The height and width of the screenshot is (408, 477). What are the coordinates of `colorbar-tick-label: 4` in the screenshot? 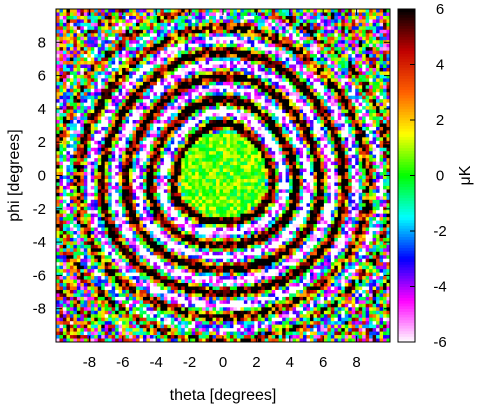 It's located at (440, 65).